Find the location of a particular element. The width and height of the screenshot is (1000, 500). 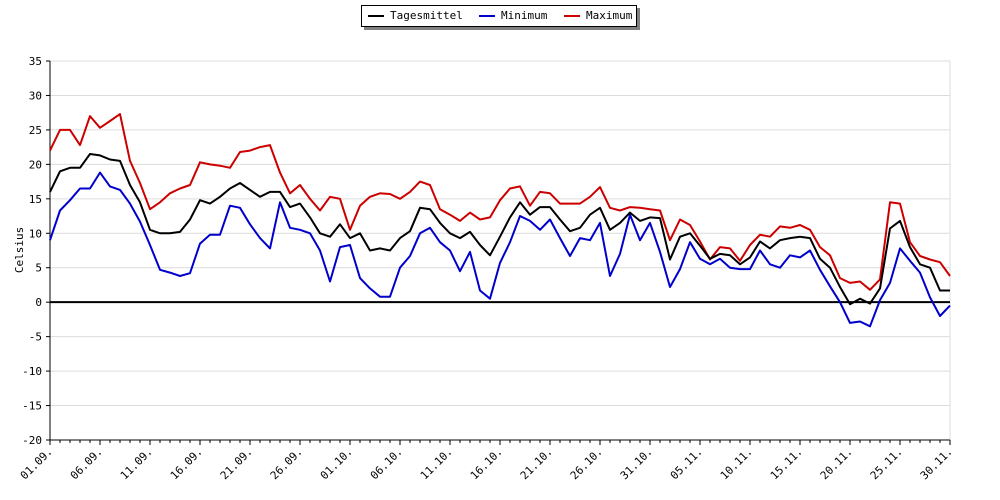

y-axis-label: Celsius is located at coordinates (19, 250).